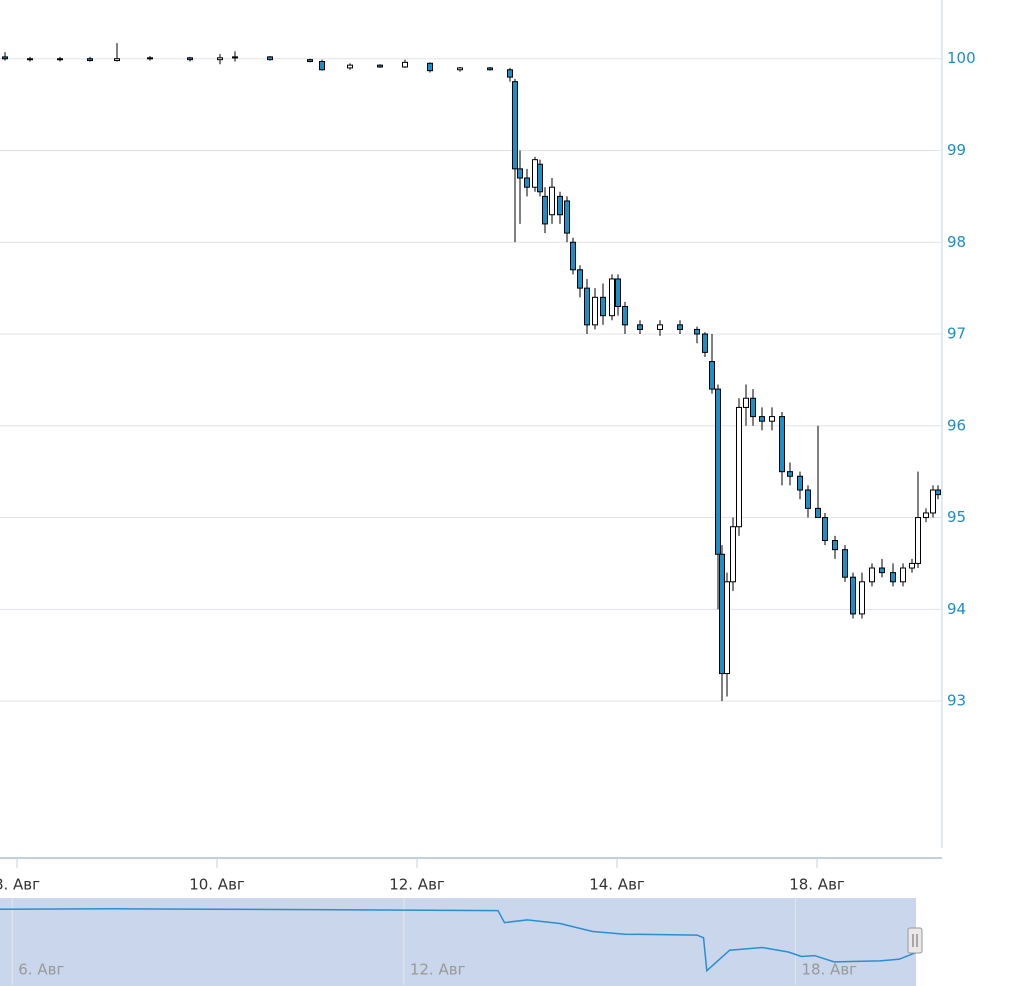 This screenshot has height=986, width=1018. I want to click on navigator-tick-label: 6. Авг, so click(41, 970).